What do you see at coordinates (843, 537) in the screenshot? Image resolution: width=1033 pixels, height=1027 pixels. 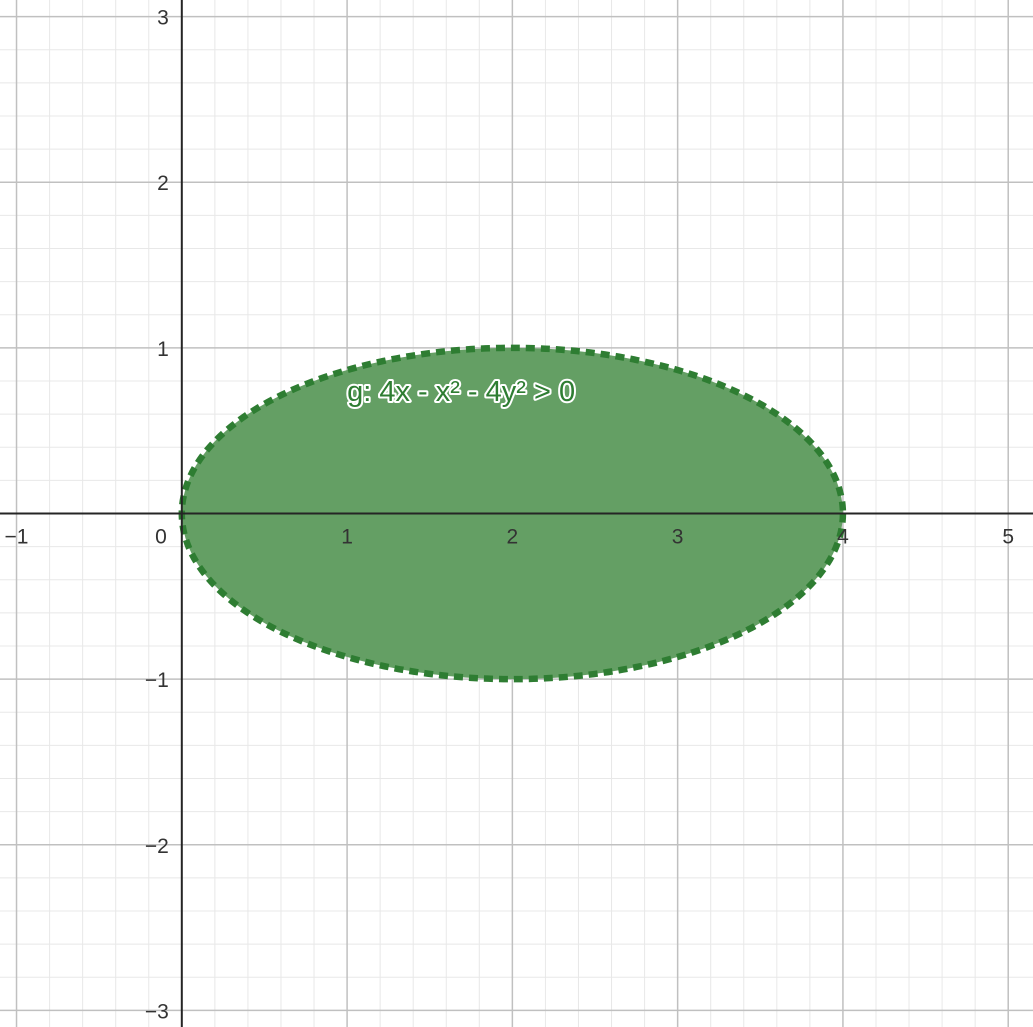 I see `x-tick-label: 4` at bounding box center [843, 537].